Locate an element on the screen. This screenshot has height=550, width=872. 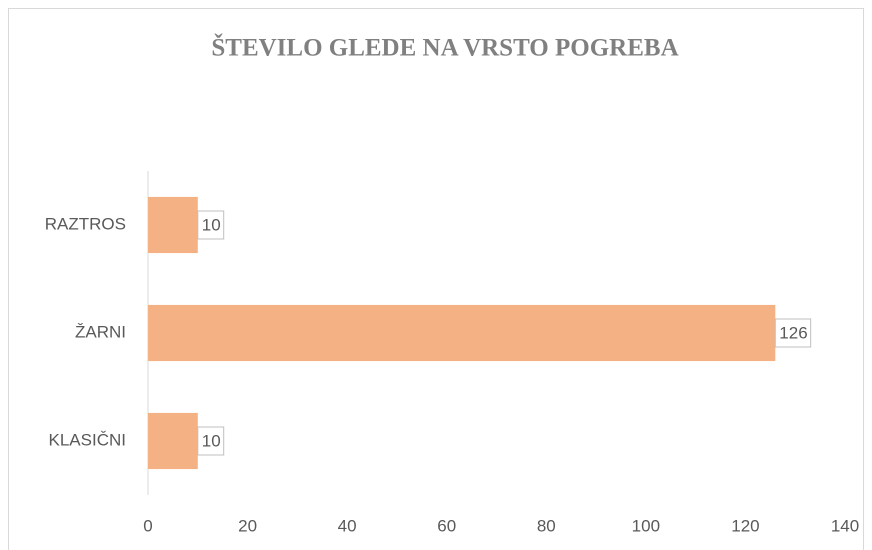
x-tick-label: 80 is located at coordinates (546, 525).